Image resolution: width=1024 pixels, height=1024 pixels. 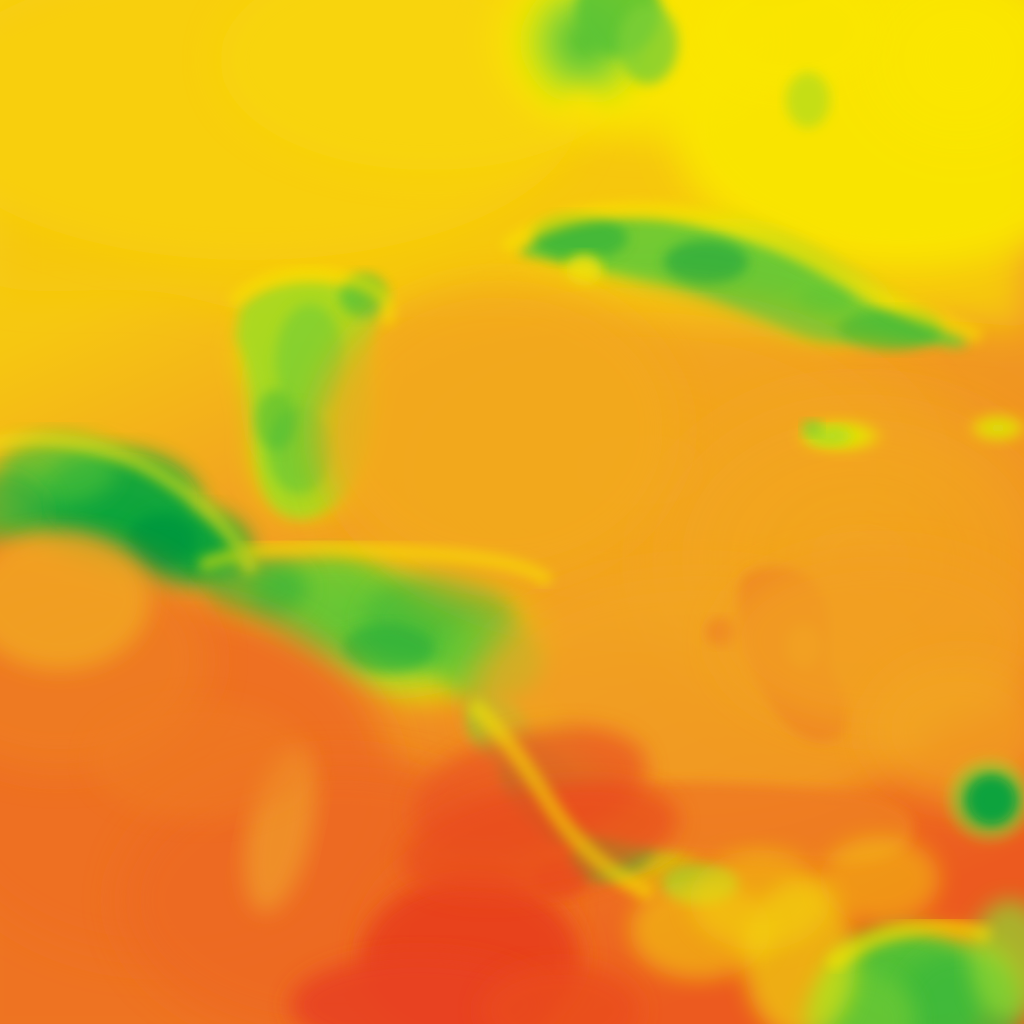 I want to click on southeast-green-spot, so click(x=984, y=800).